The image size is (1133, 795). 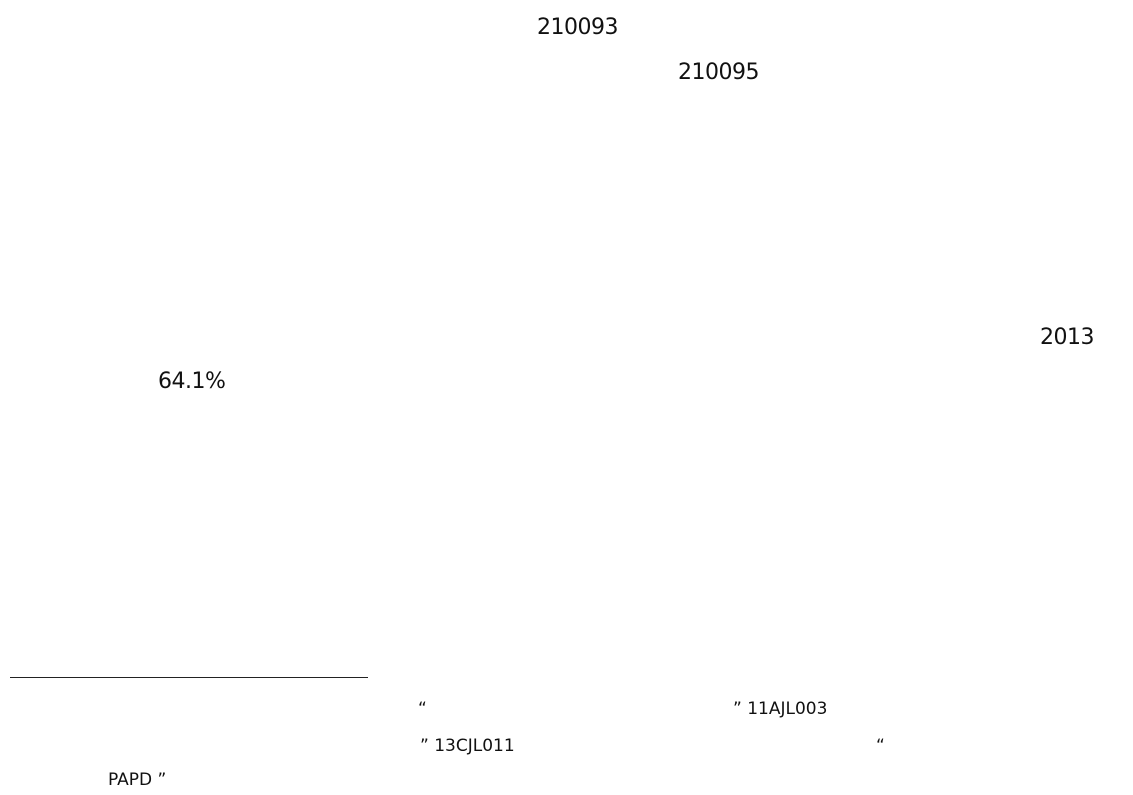 I want to click on footnote-line1-code: ” 11AJL003, so click(x=780, y=709).